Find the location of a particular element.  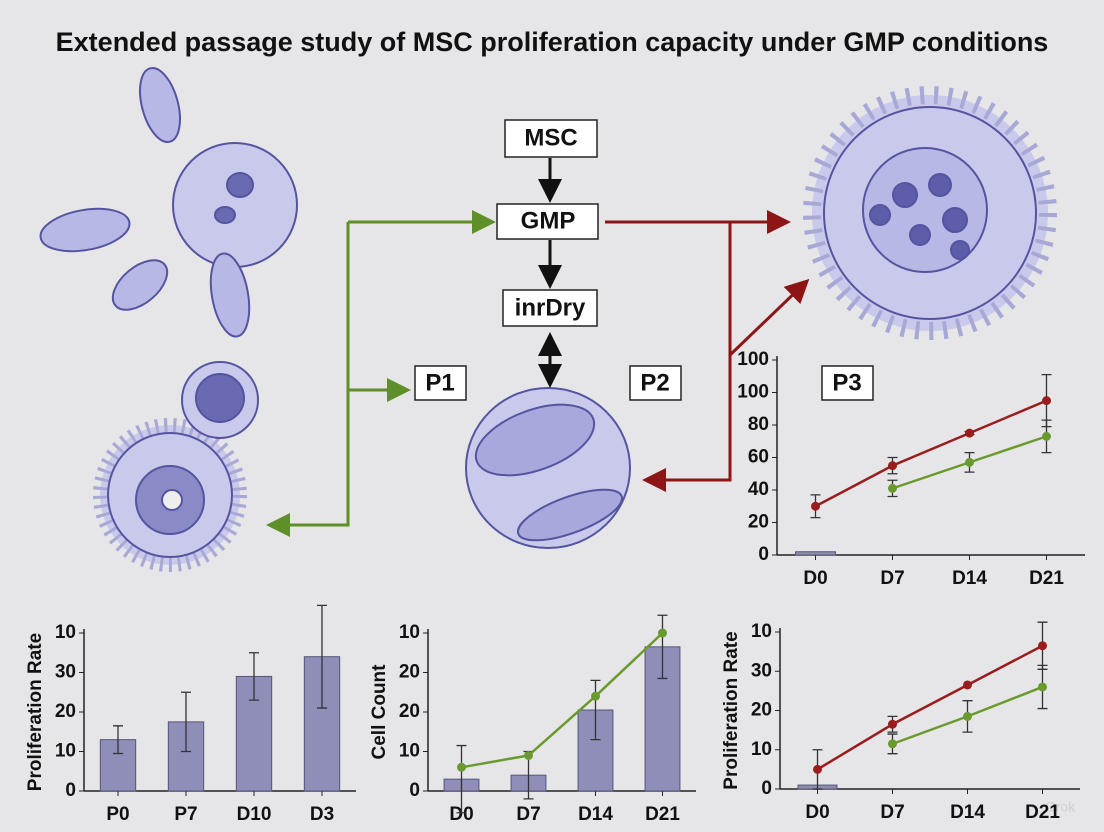

cell-top-left is located at coordinates (168, 202).